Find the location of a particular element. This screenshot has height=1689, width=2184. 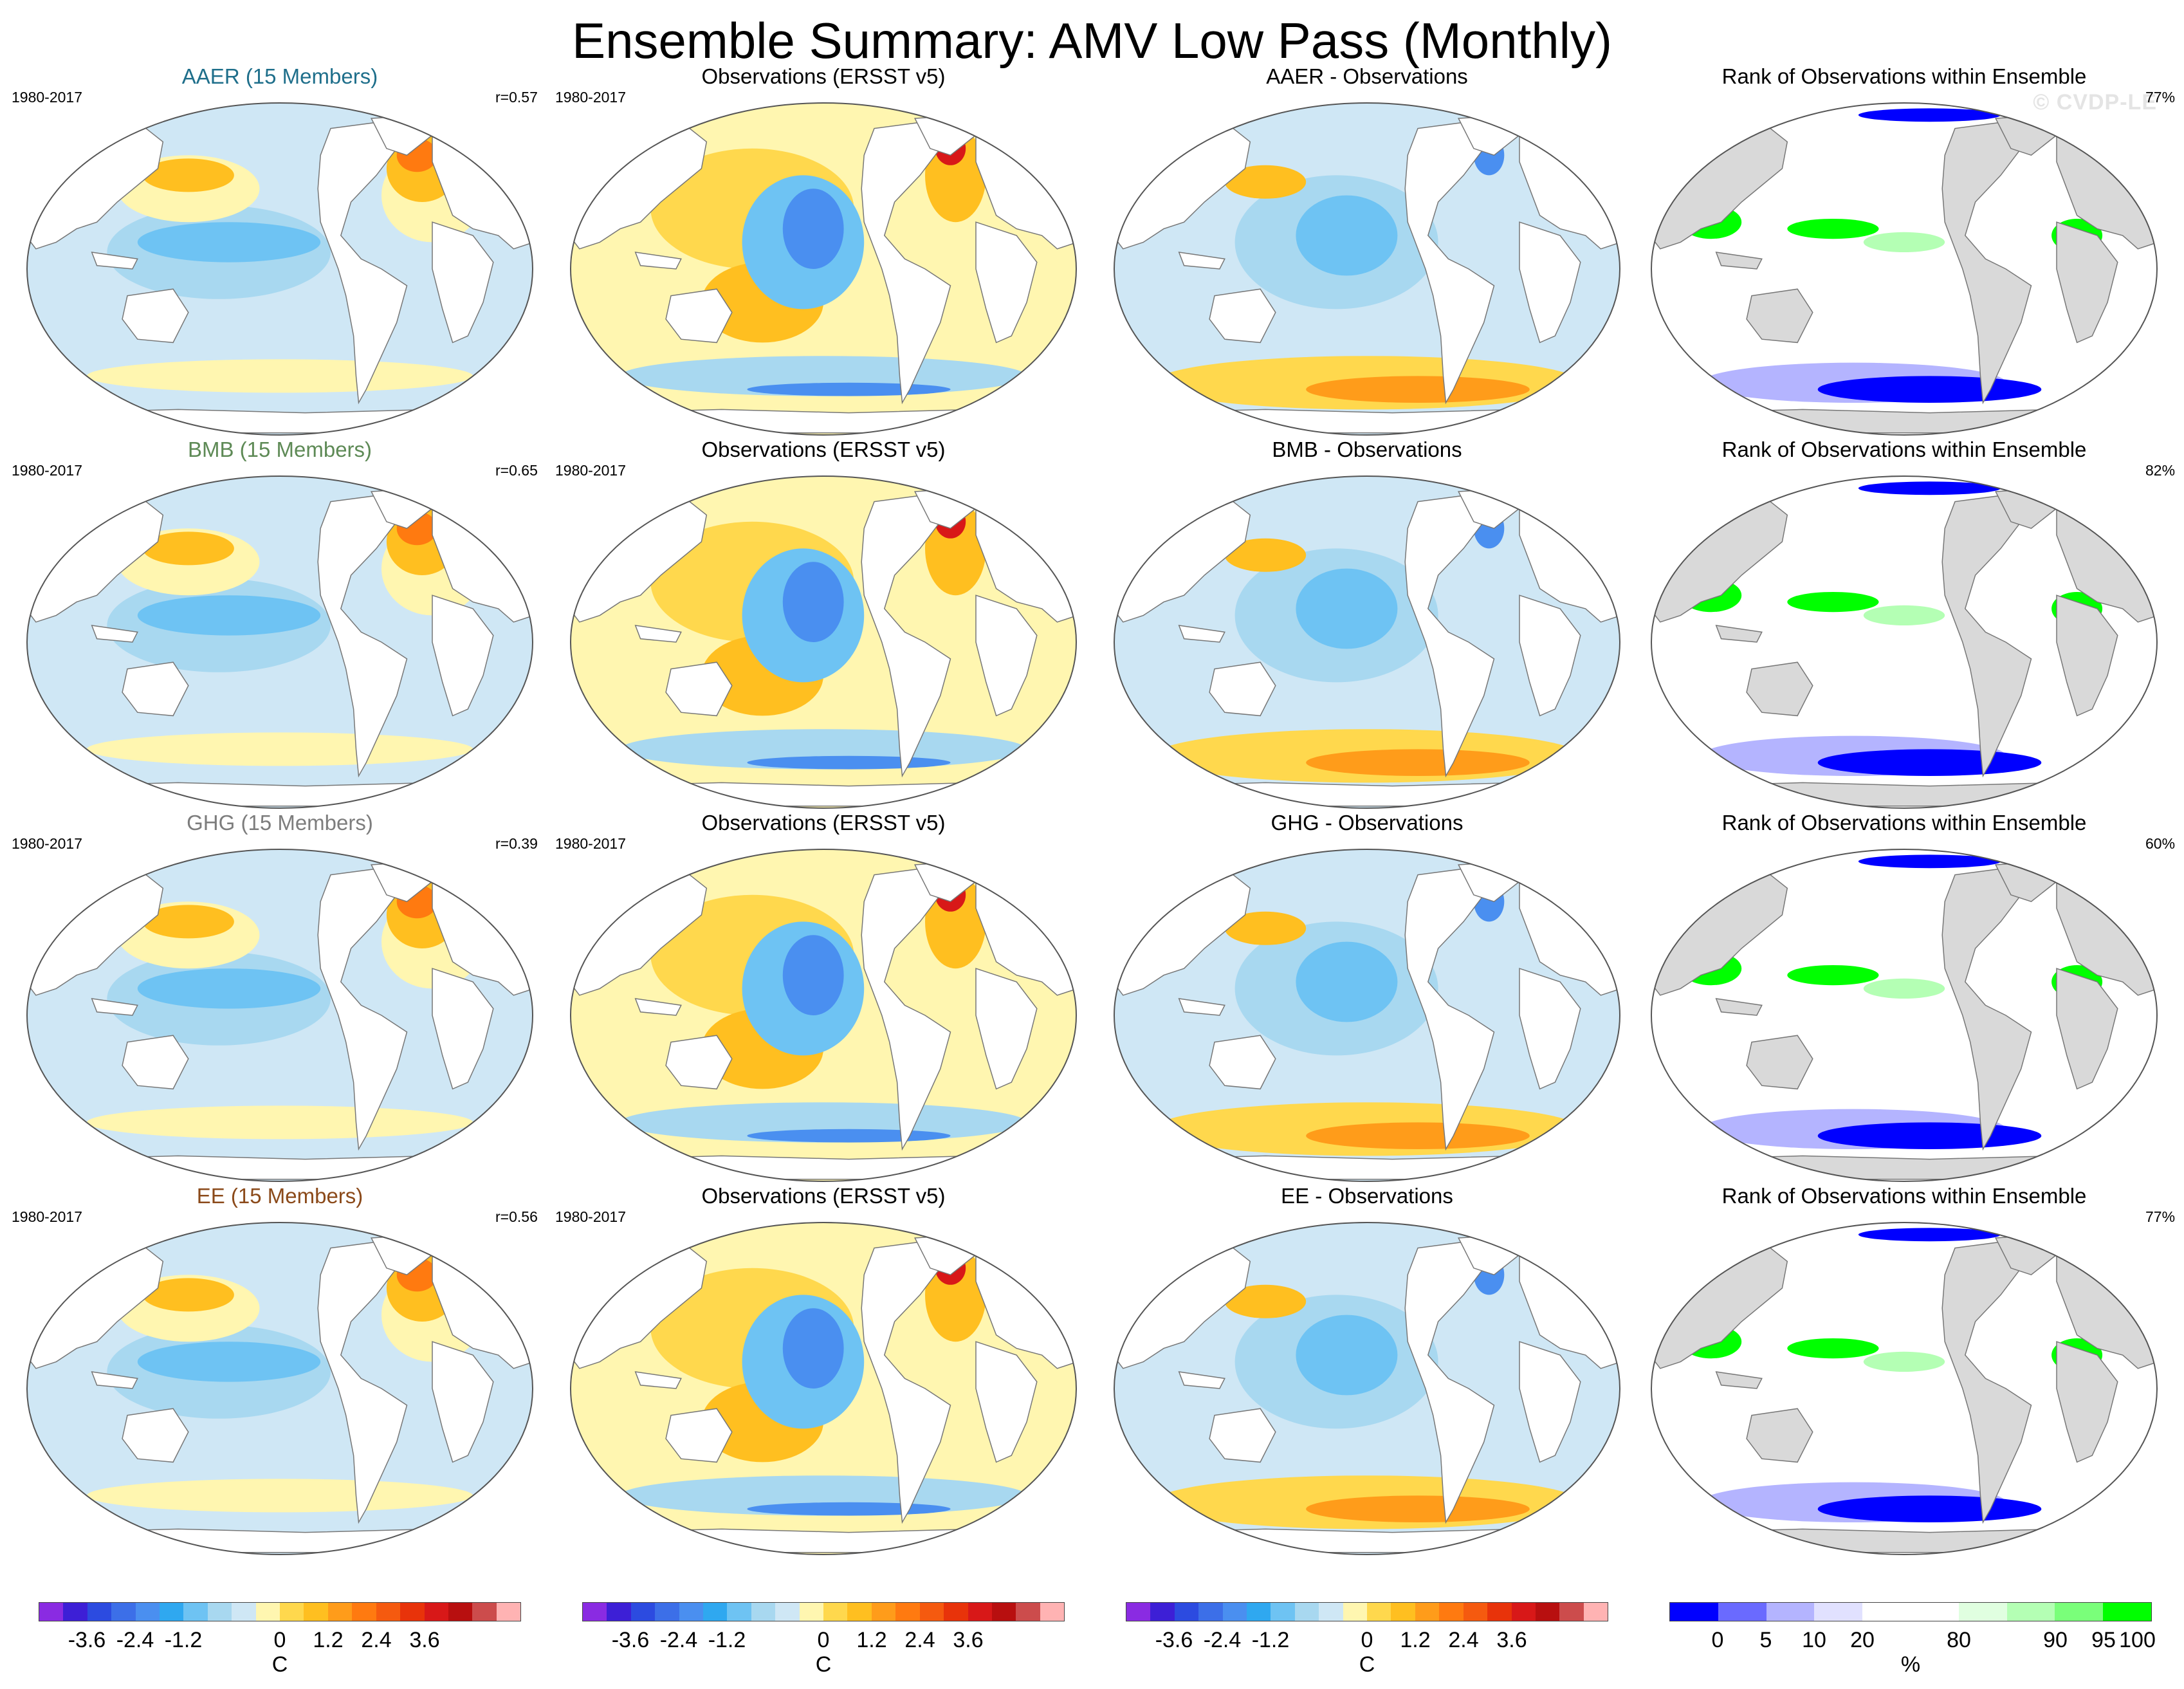

colorbar-tick-label: -2.4 is located at coordinates (135, 1640).